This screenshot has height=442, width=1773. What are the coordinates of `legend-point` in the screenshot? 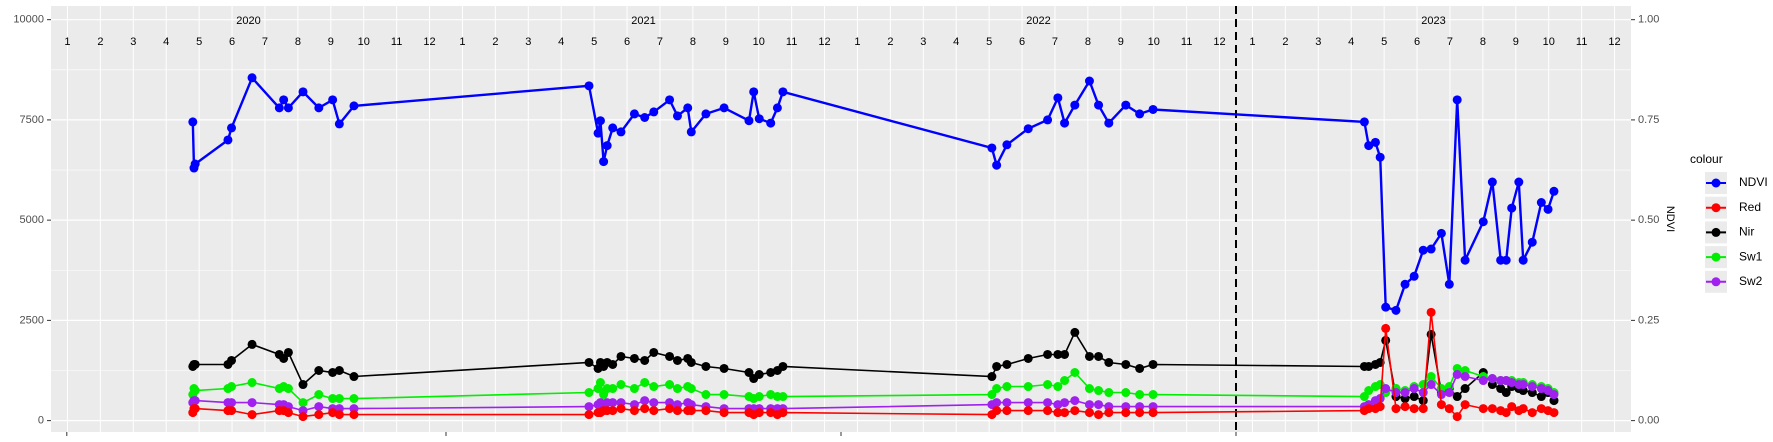 It's located at (1716, 183).